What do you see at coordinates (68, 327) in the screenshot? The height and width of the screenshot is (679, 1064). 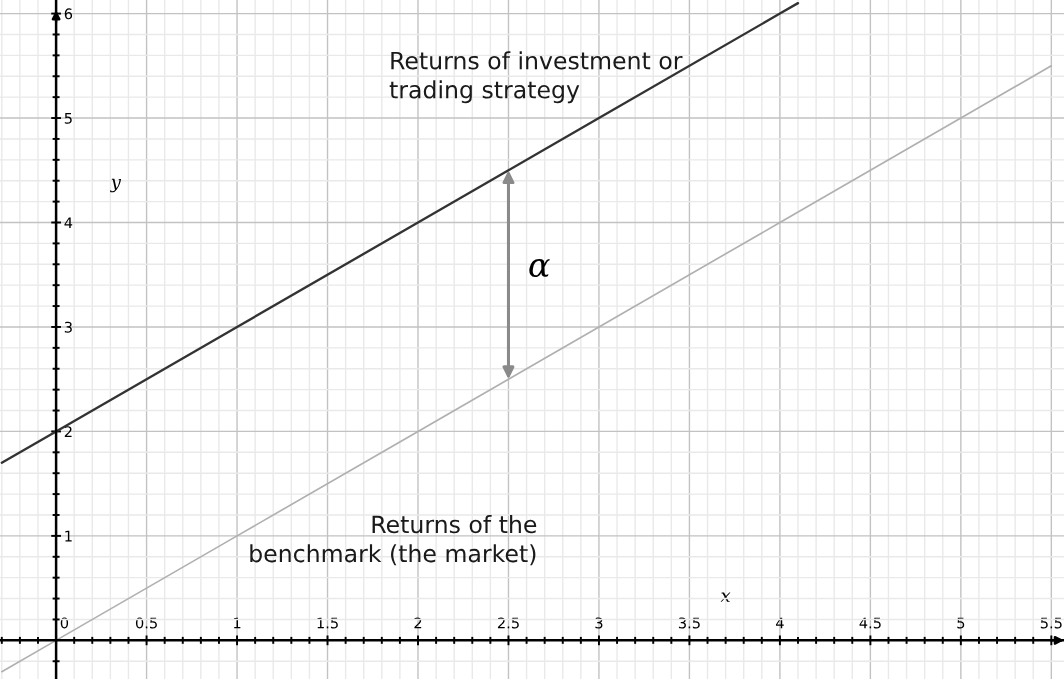 I see `y-tick-label: 3` at bounding box center [68, 327].